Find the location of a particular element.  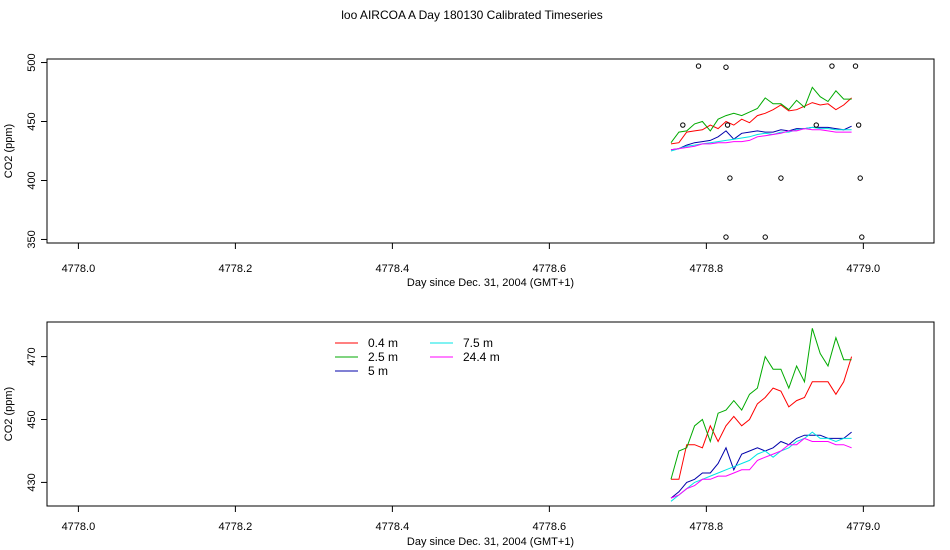

y-tick-label: 350 is located at coordinates (32, 239).